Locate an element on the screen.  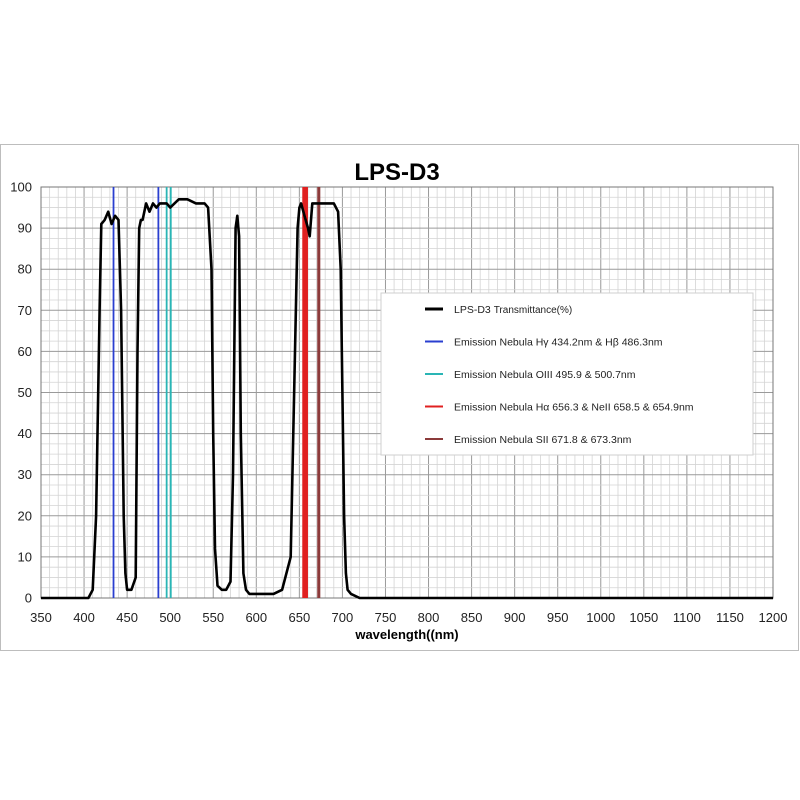
y-tick-label: 80 is located at coordinates (25, 269).